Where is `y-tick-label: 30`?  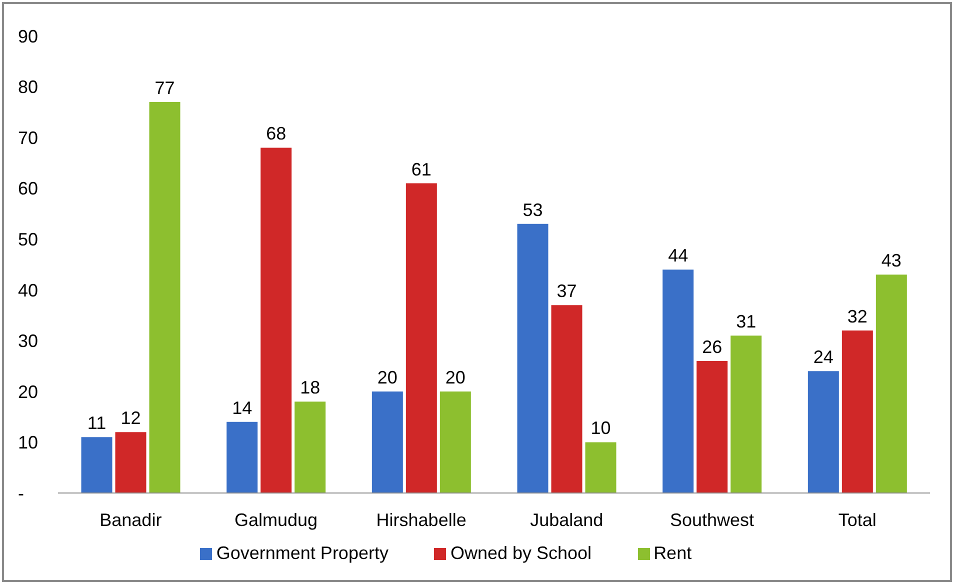 y-tick-label: 30 is located at coordinates (28, 341).